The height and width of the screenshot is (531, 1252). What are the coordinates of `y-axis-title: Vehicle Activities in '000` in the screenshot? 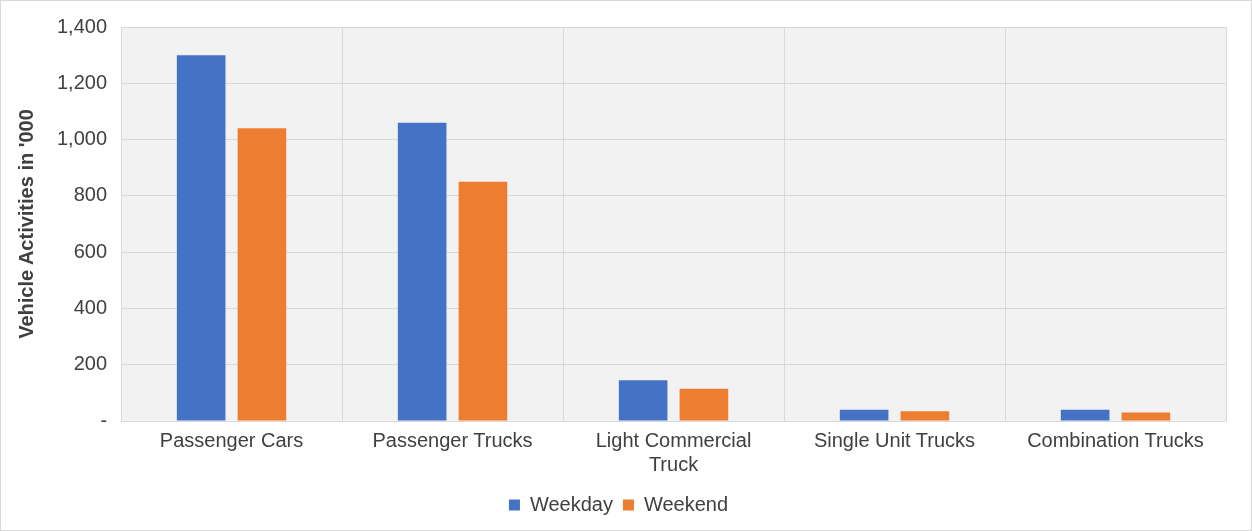 It's located at (25, 224).